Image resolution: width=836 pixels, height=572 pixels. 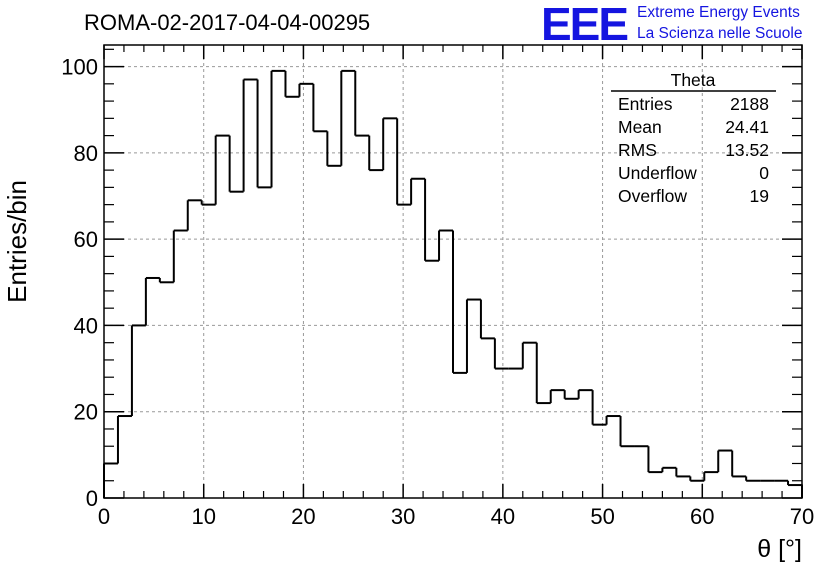 What do you see at coordinates (657, 173) in the screenshot?
I see `stats-label: Underflow` at bounding box center [657, 173].